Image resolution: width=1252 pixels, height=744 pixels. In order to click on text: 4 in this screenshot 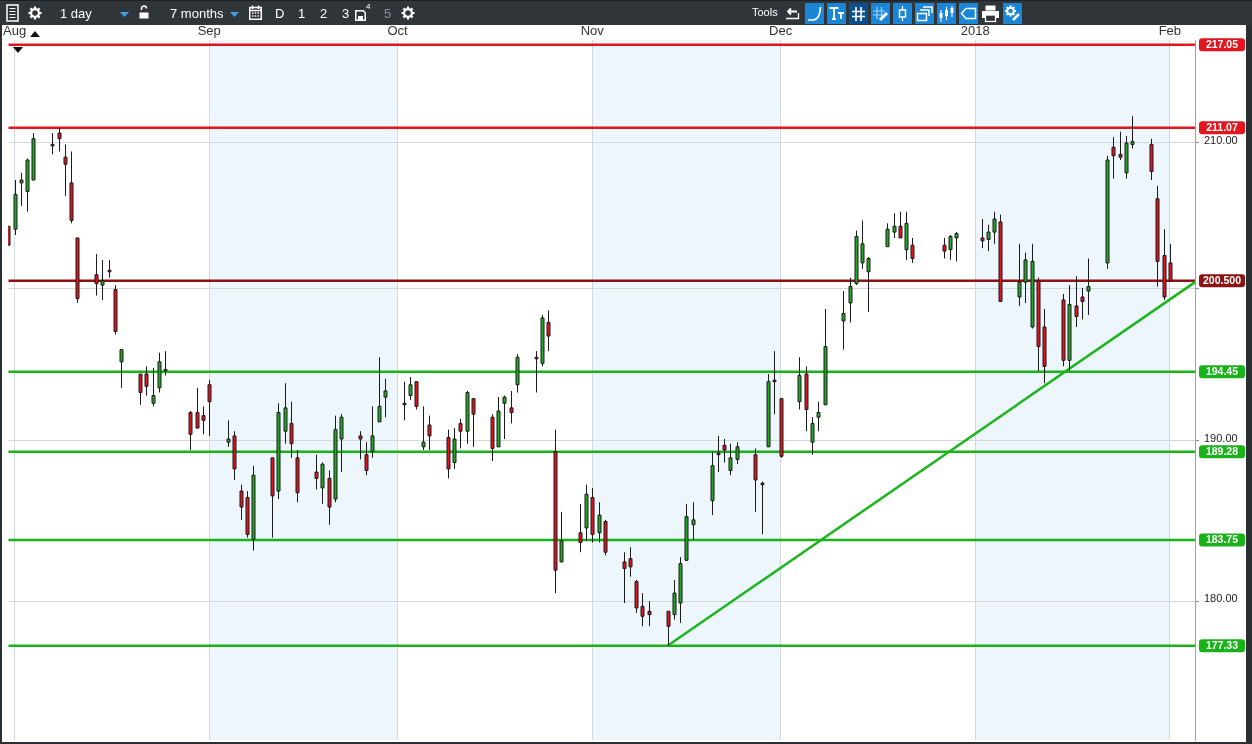, I will do `click(368, 6)`.